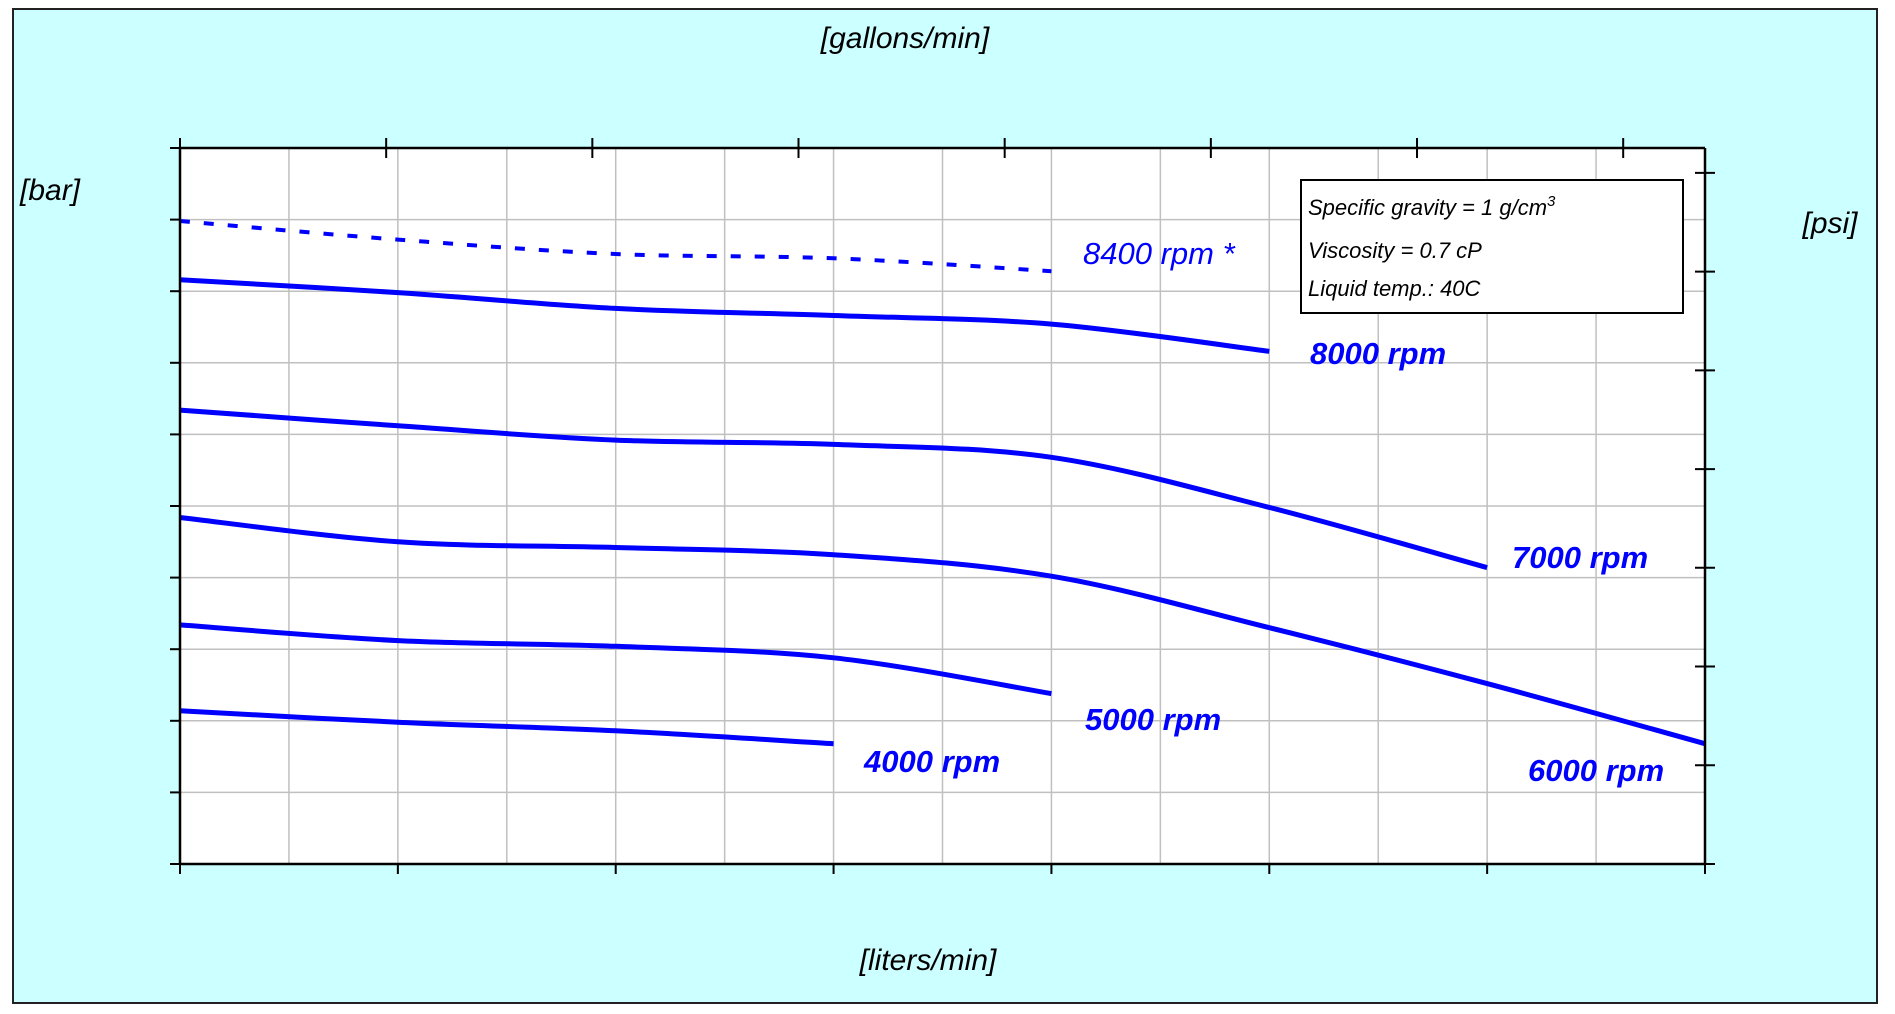 Image resolution: width=1895 pixels, height=1014 pixels. I want to click on note-viscosity: Viscosity = 0.7 cP, so click(1395, 250).